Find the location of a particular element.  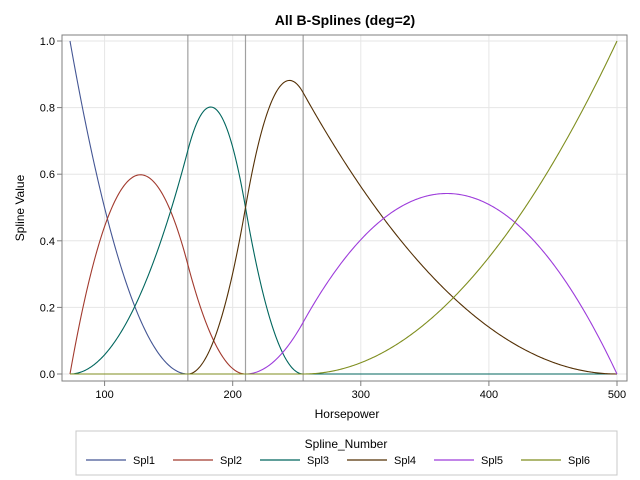

legend-title: Spline_Number is located at coordinates (346, 444).